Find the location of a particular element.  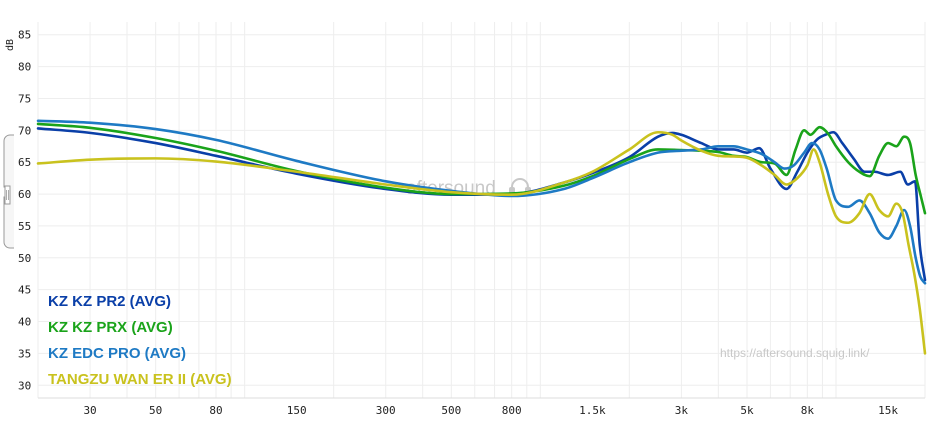

x-axis: 30 50 80 150 300 500 800 1.5k 3k 5k 8k 15k is located at coordinates (490, 410).